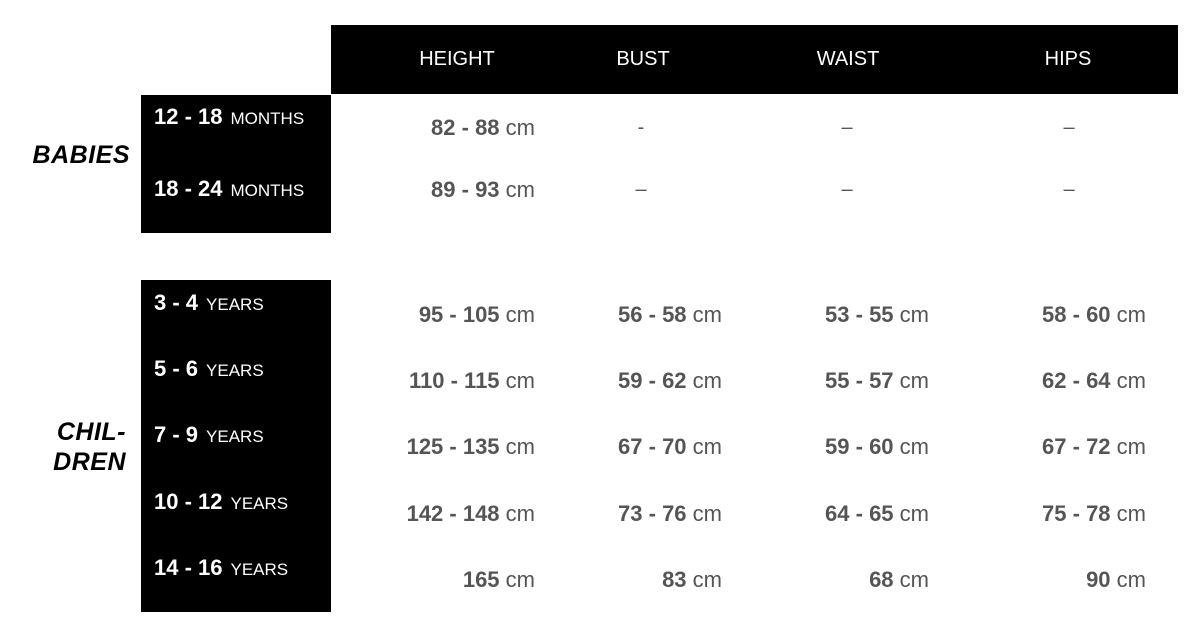 The height and width of the screenshot is (642, 1200). I want to click on age-label: 18 - 24 MONTHS, so click(229, 189).